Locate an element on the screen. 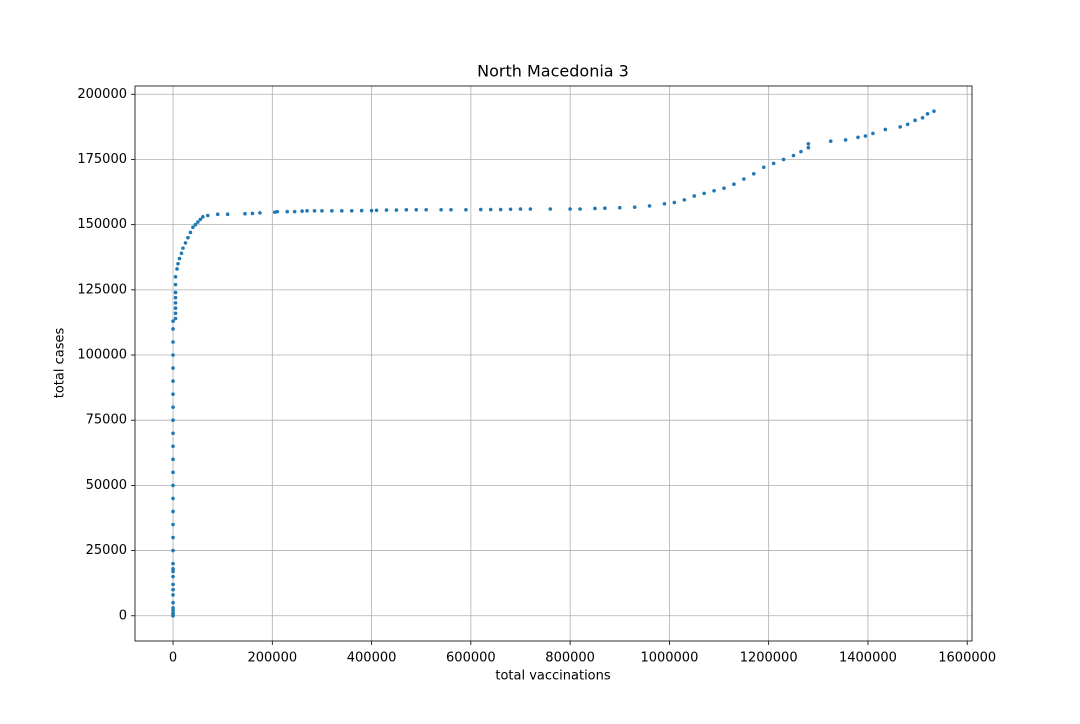  y-axis-label: total cases is located at coordinates (60, 363).